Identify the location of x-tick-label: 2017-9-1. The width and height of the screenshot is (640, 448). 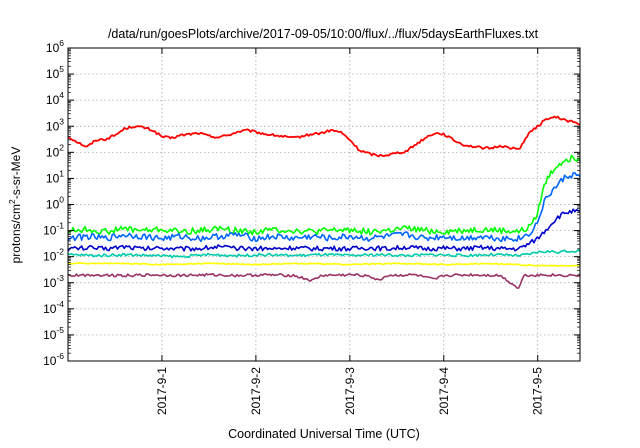
(162, 391).